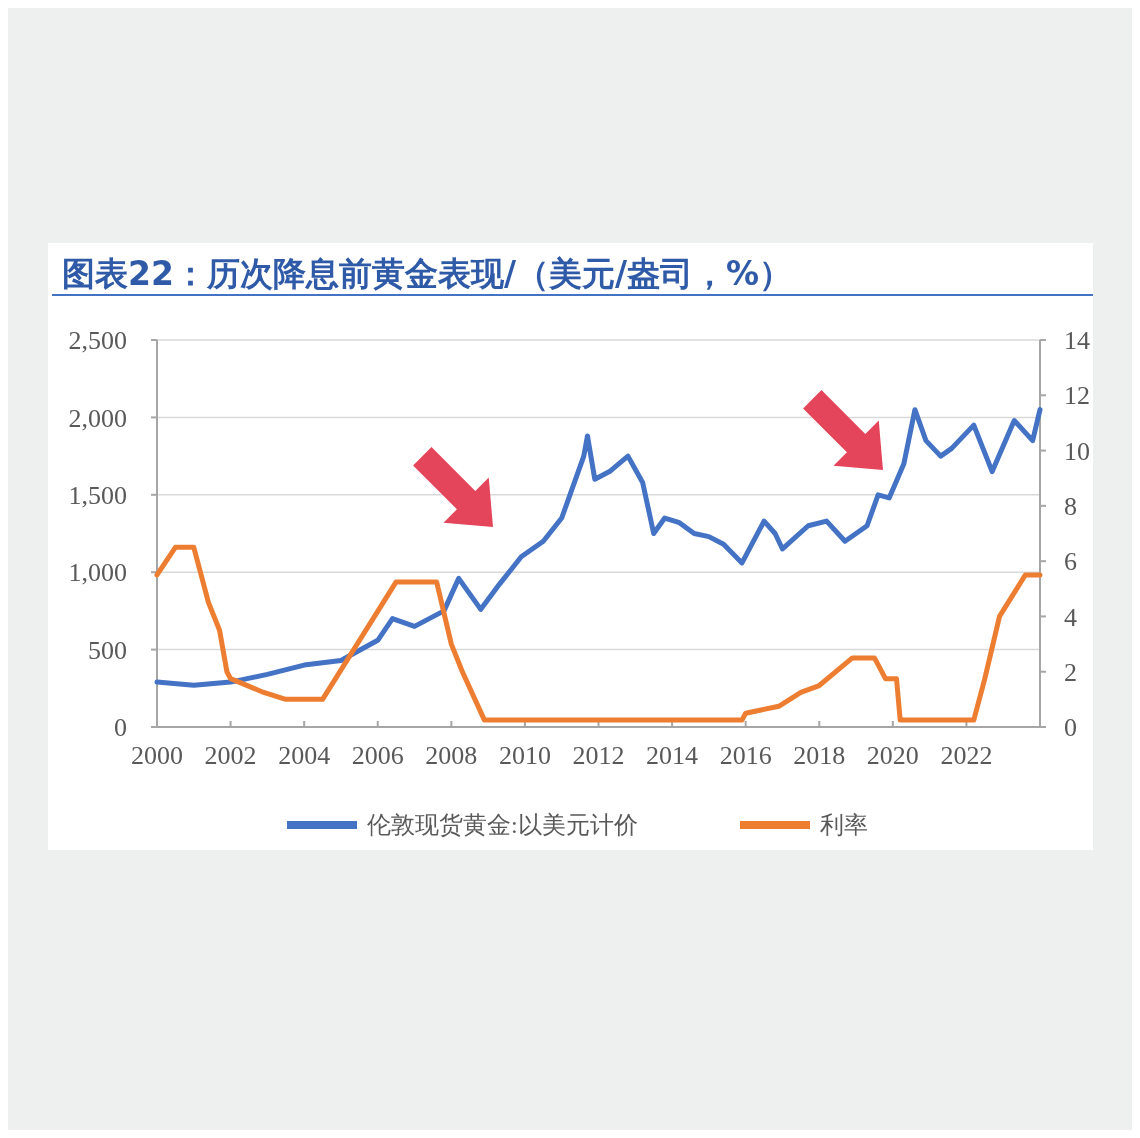  I want to click on y2-tick-label: 4, so click(1070, 617).